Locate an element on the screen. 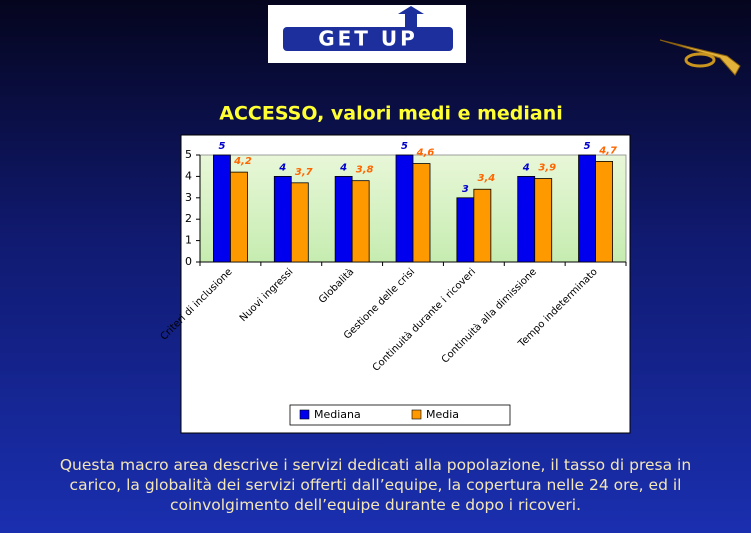  data-label: 3,7 is located at coordinates (304, 172).